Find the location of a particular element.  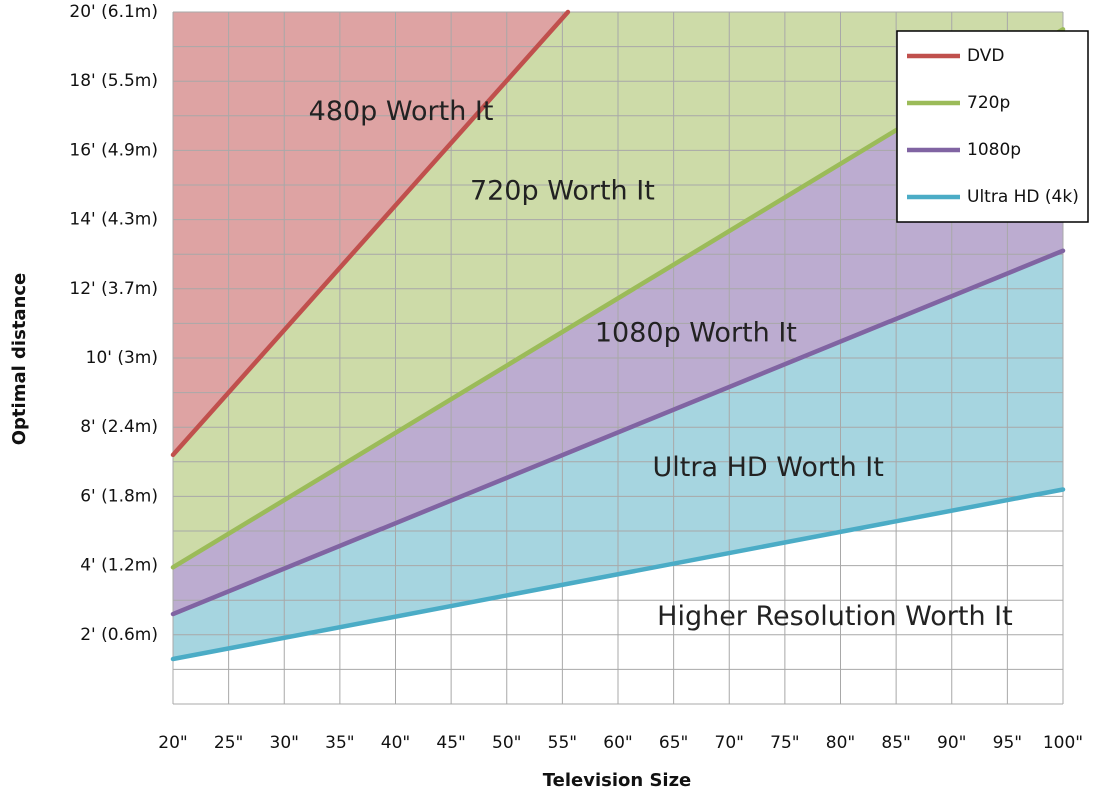

region-label: Higher Resolution Worth It is located at coordinates (835, 616).